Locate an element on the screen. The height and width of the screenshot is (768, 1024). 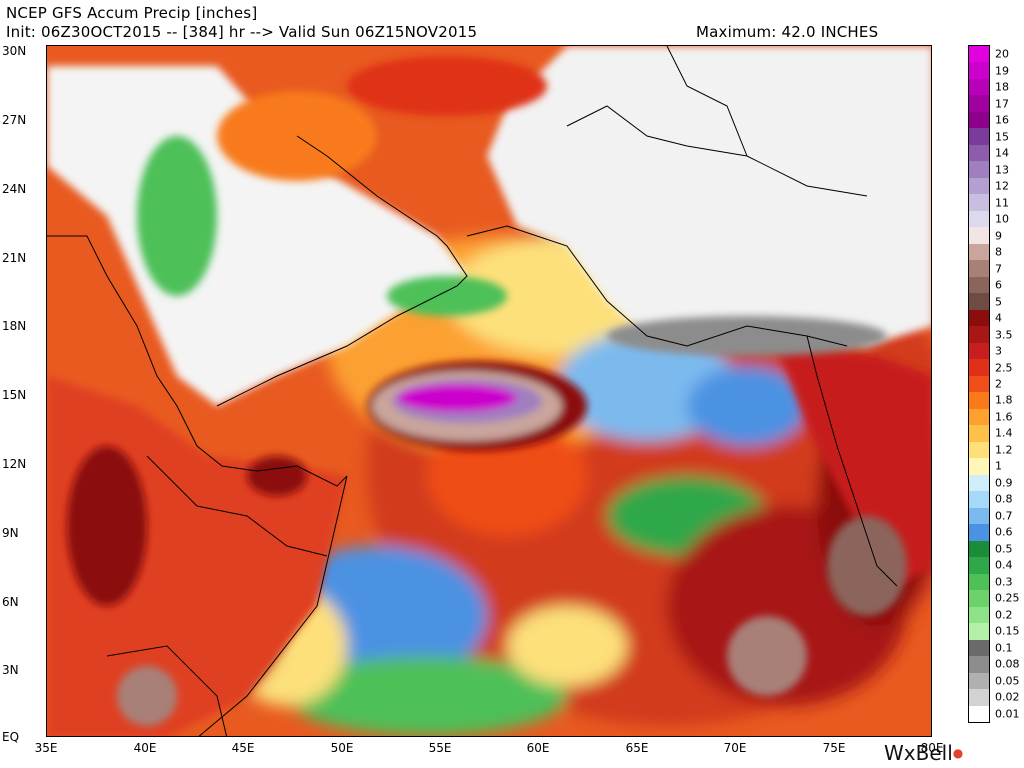
maximum-value: Maximum: 42.0 INCHES is located at coordinates (787, 32).